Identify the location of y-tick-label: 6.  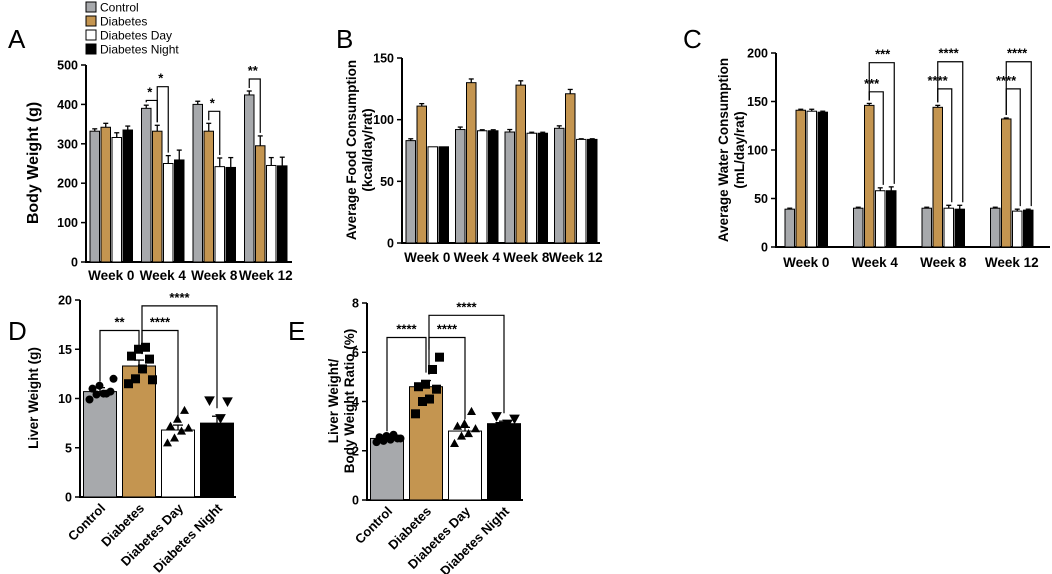
(355, 353).